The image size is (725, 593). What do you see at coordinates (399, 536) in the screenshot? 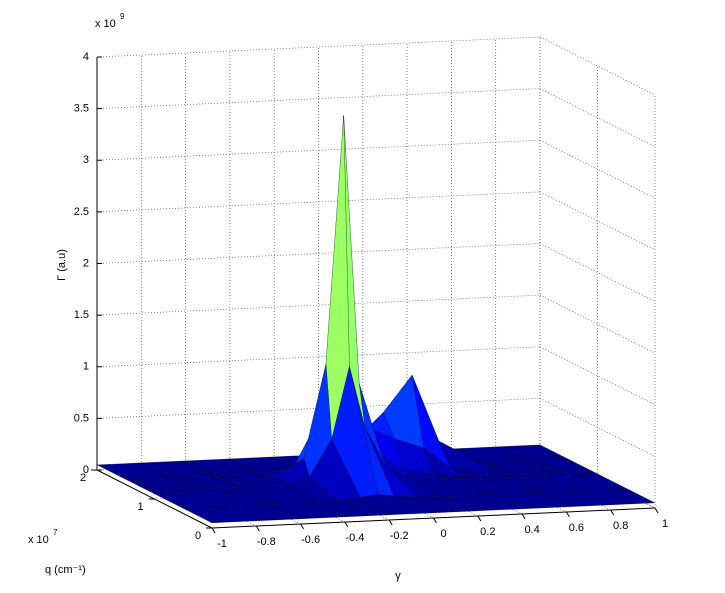
I see `x-tick-label: -0.2` at bounding box center [399, 536].